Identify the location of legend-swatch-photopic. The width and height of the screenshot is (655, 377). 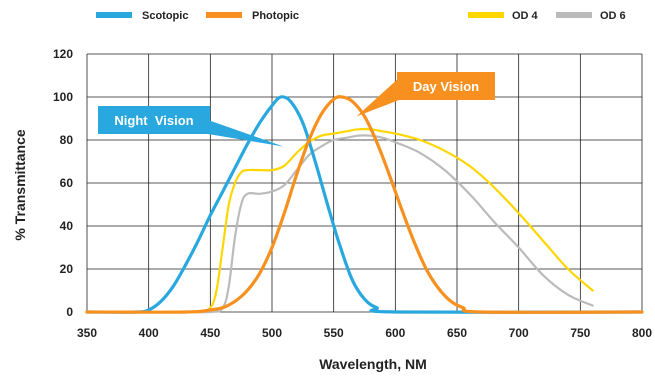
(224, 15).